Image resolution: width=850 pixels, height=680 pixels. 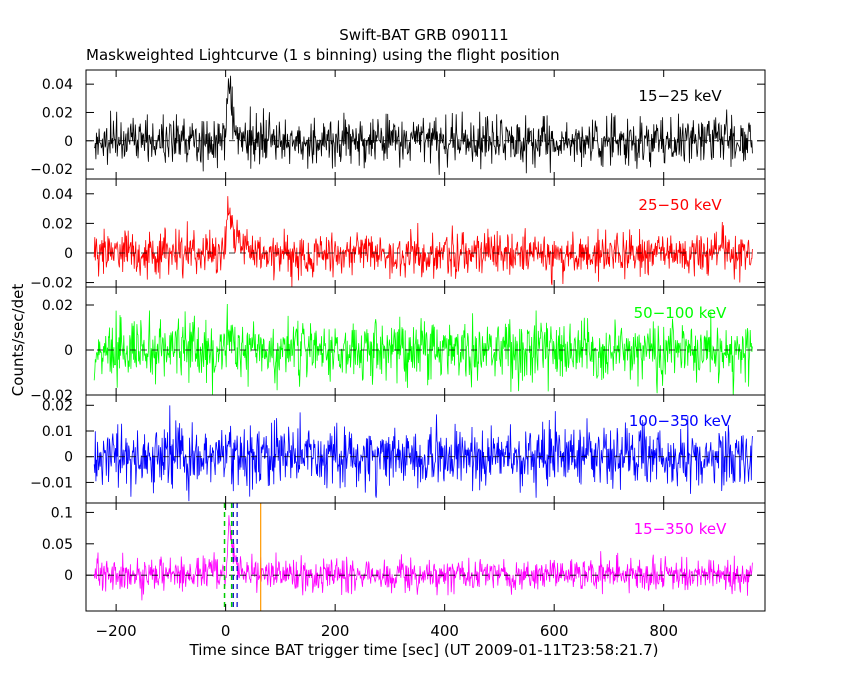 I want to click on x-tick-label: 0, so click(x=226, y=631).